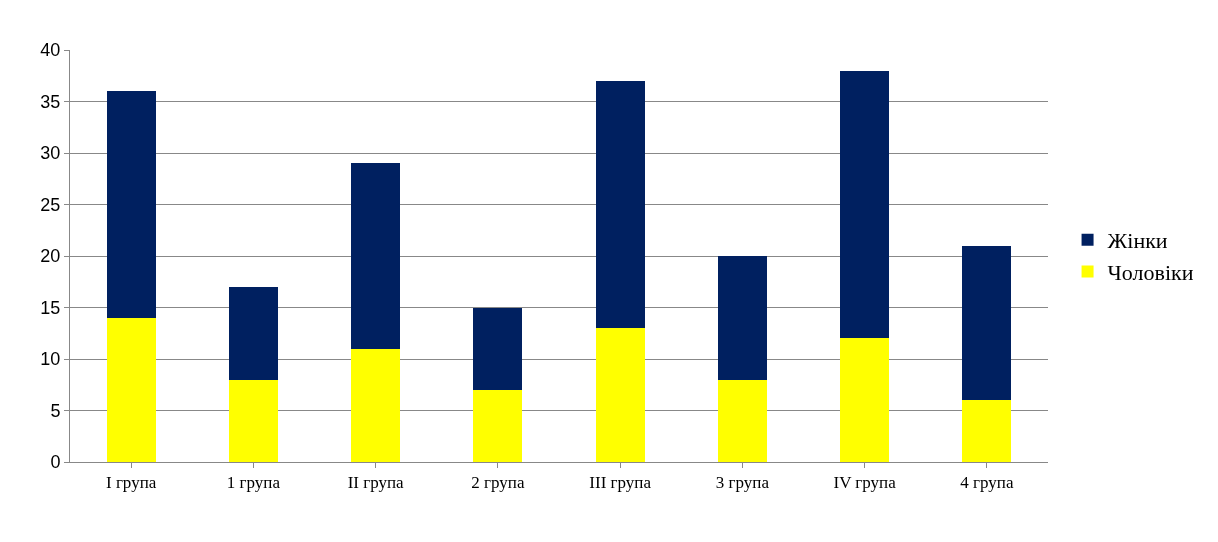 This screenshot has width=1218, height=542. Describe the element at coordinates (50, 50) in the screenshot. I see `y-tick-label: 40` at that location.